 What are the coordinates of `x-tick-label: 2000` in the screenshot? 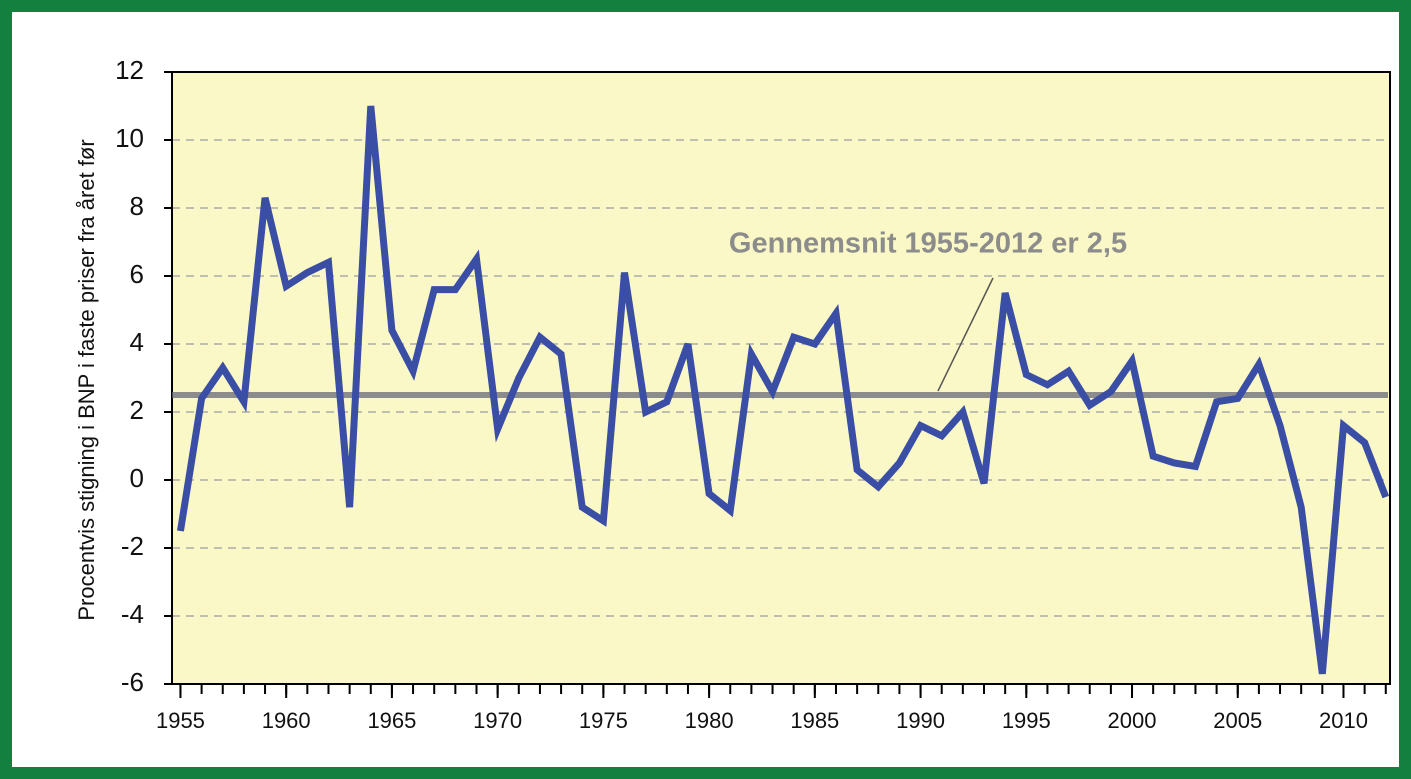 It's located at (1132, 720).